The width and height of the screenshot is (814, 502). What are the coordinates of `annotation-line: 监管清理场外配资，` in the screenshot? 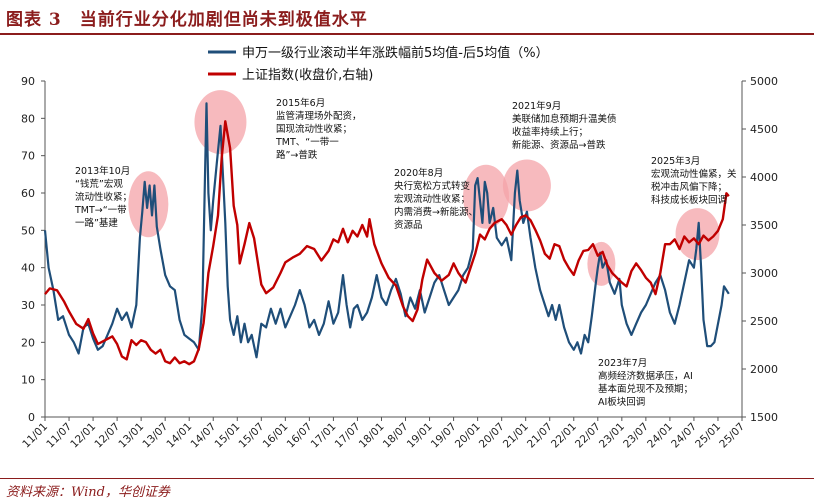 It's located at (319, 116).